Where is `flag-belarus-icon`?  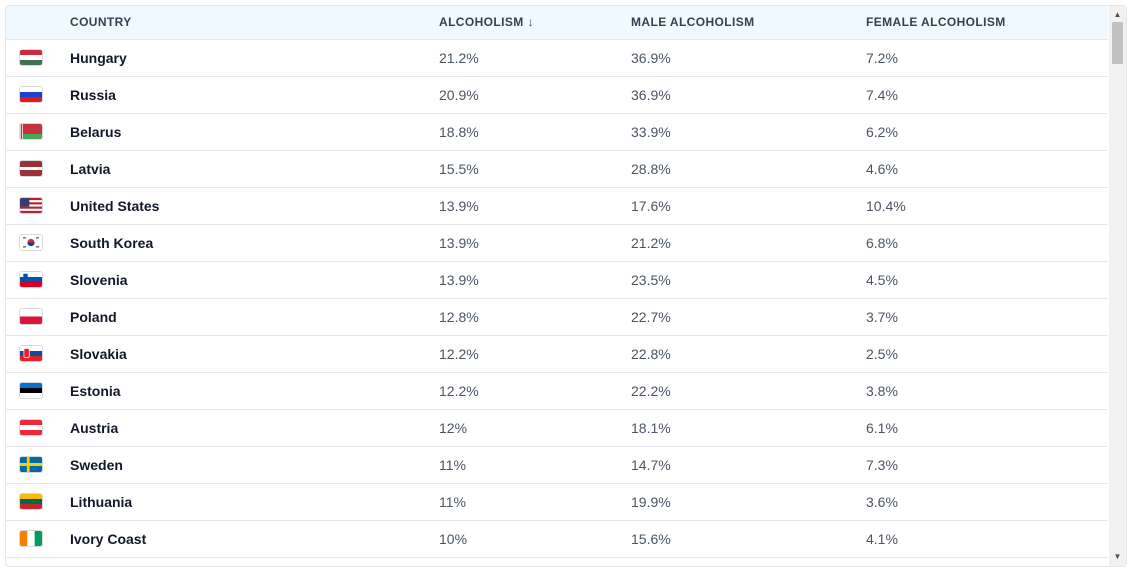 flag-belarus-icon is located at coordinates (31, 131).